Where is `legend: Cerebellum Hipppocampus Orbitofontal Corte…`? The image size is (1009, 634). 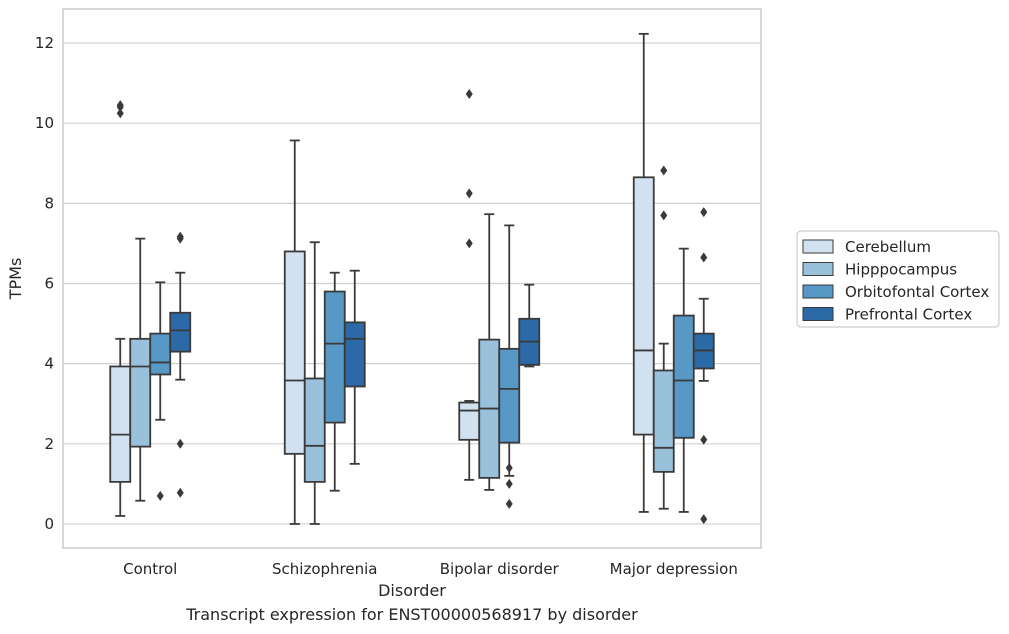
legend: Cerebellum Hipppocampus Orbitofontal Corte… is located at coordinates (898, 279).